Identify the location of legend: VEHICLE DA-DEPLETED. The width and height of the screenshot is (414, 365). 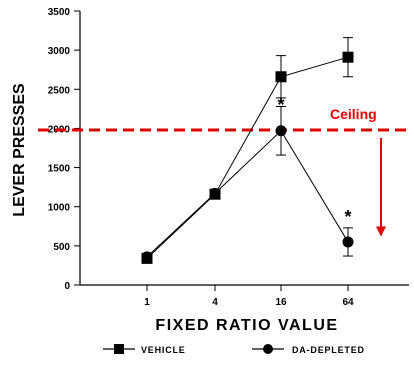
(234, 349).